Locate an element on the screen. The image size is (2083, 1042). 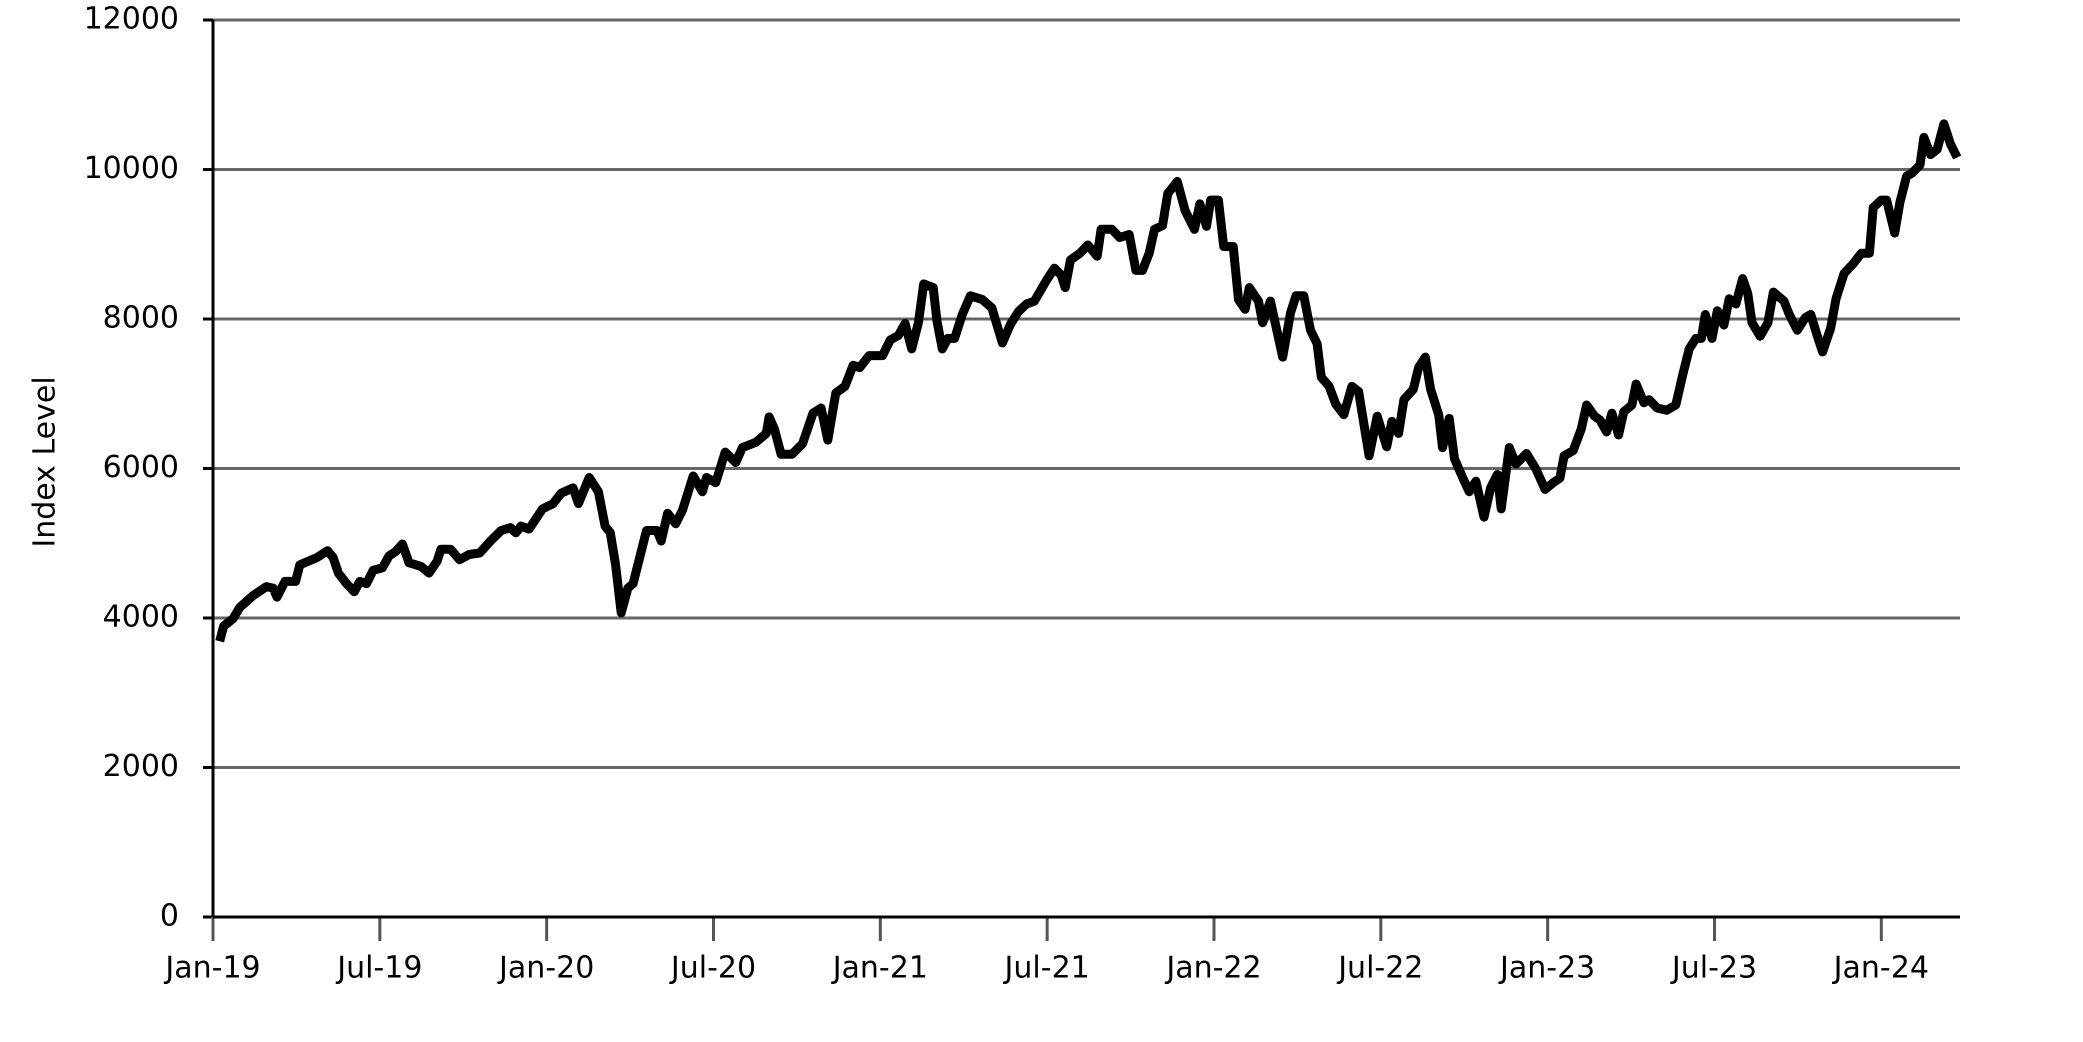
x-tick-label: Jan-21 is located at coordinates (879, 968).